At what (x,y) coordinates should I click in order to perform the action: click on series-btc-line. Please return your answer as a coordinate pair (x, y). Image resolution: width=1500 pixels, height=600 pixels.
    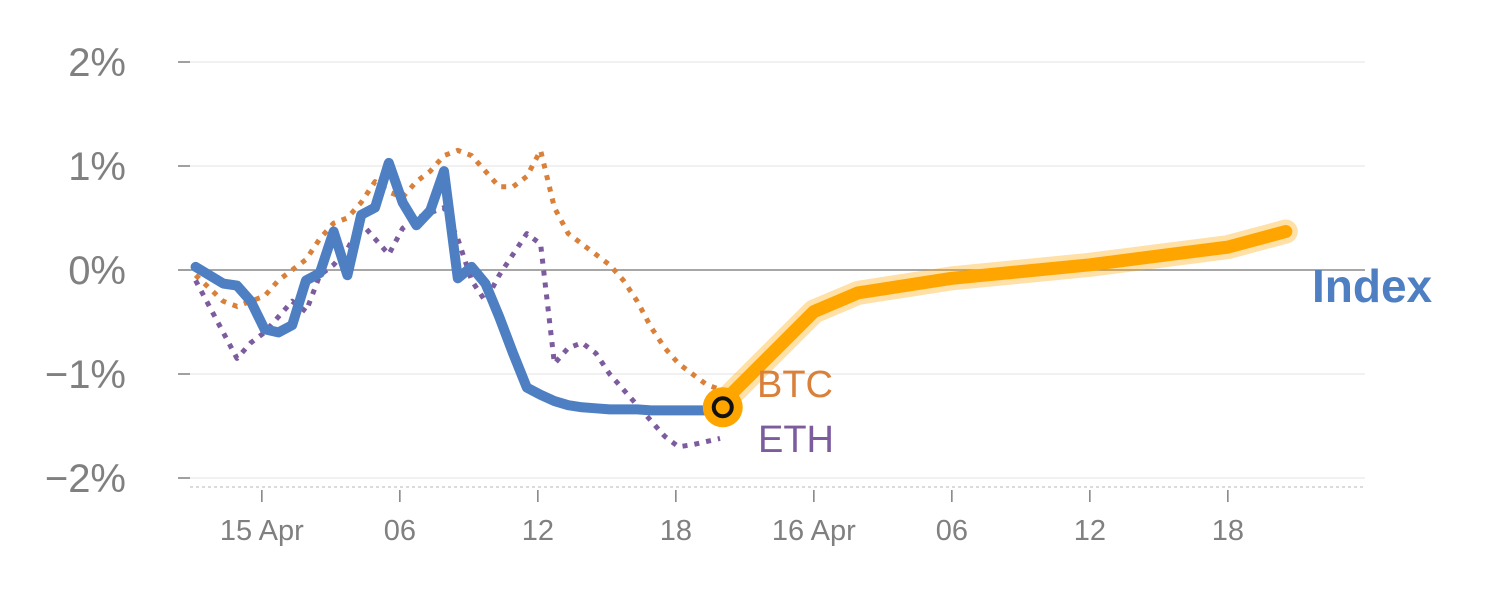
    Looking at the image, I should click on (457, 269).